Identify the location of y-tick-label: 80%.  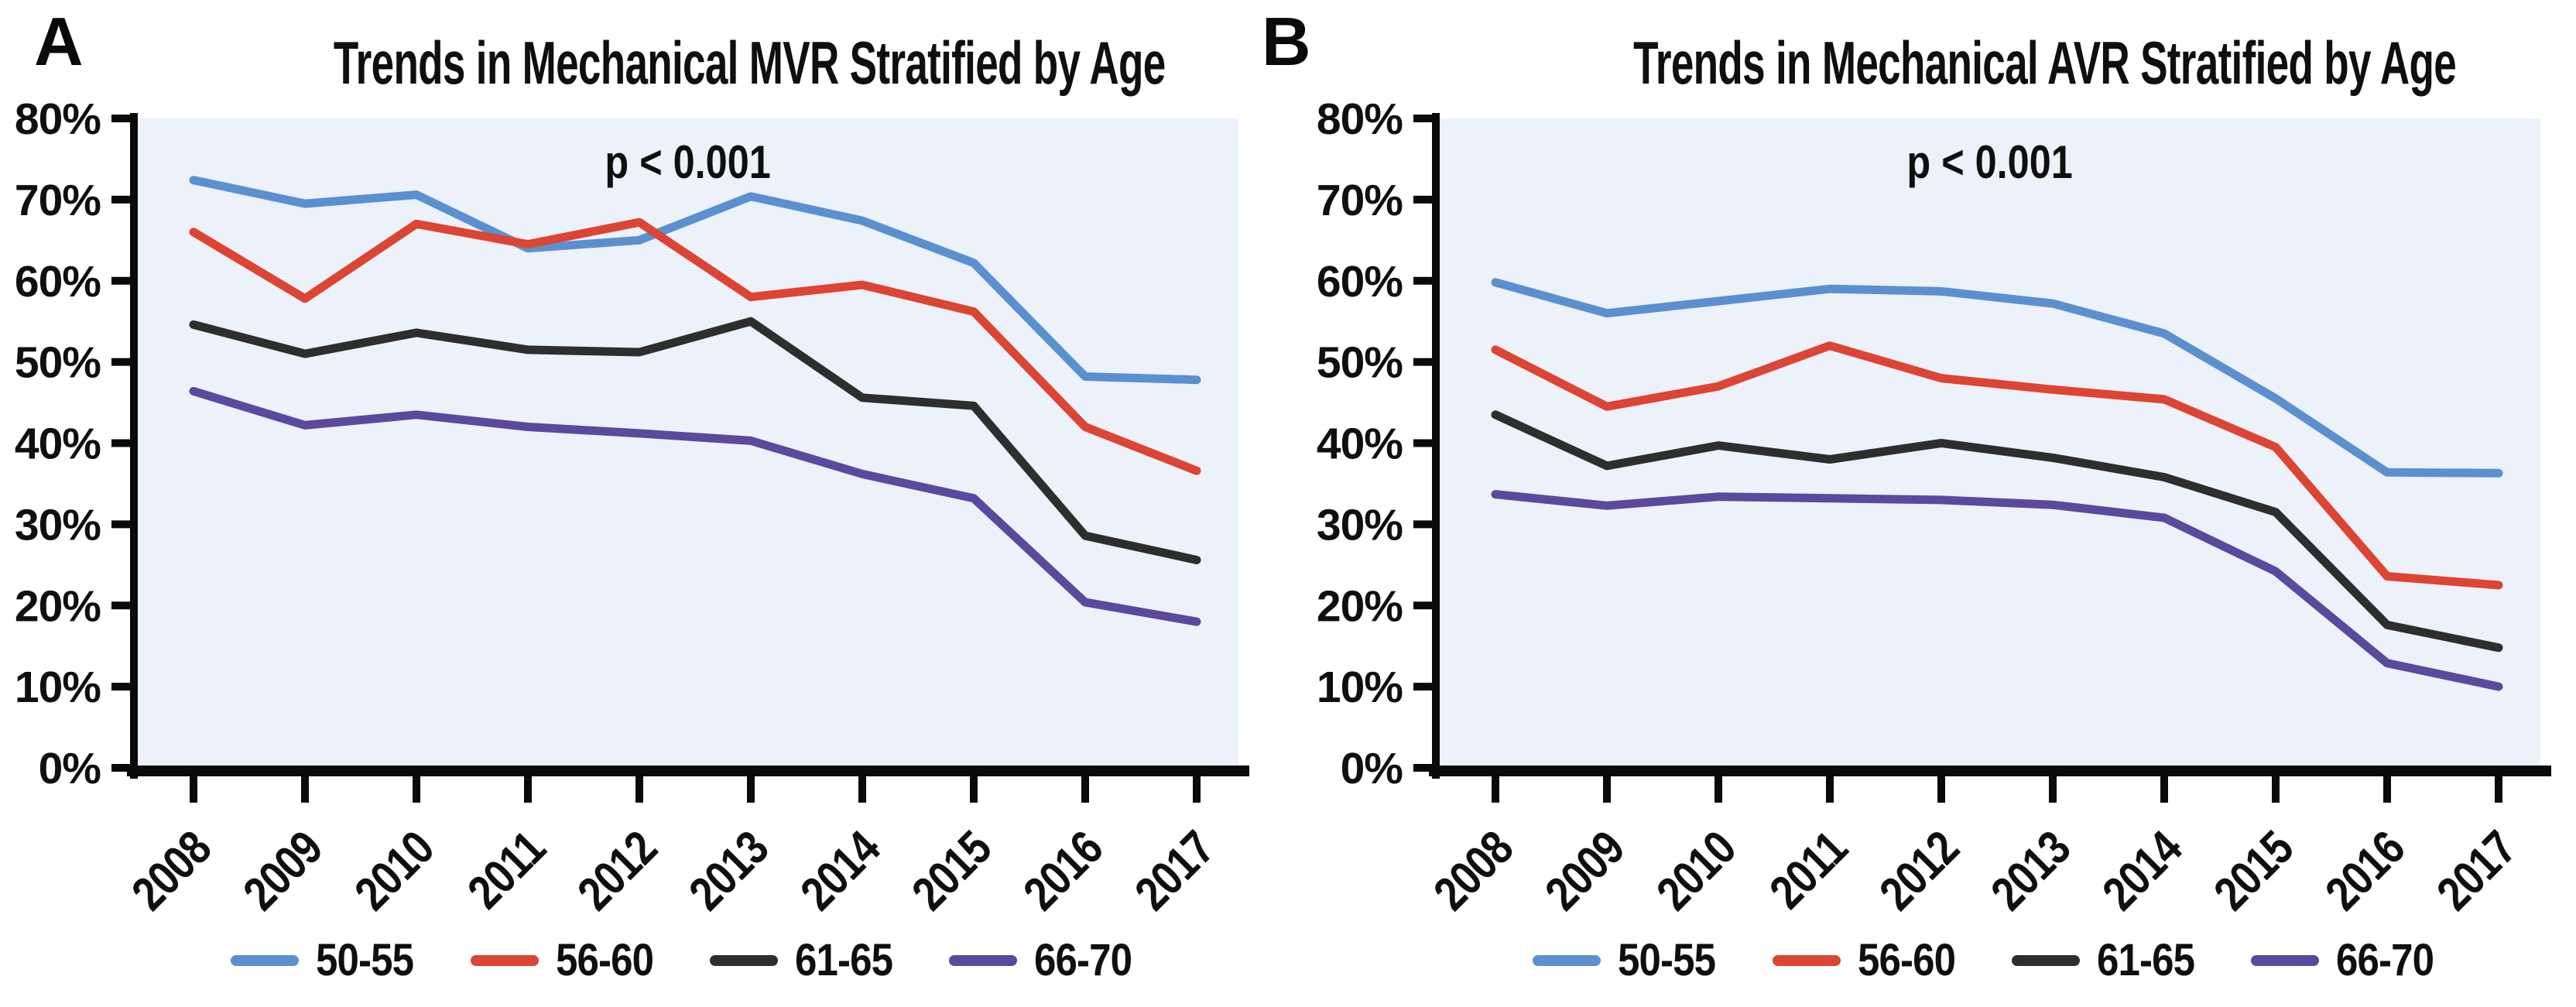
(58, 119).